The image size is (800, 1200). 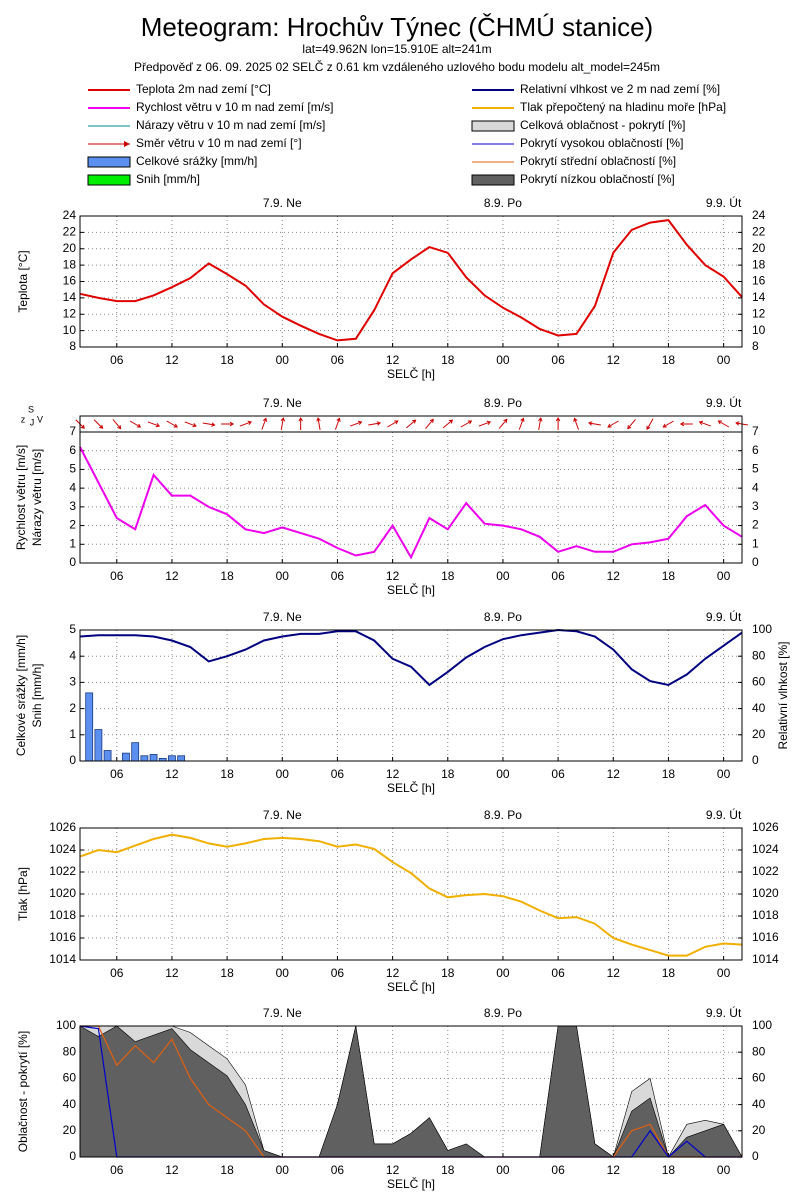 What do you see at coordinates (765, 827) in the screenshot?
I see `y2-tick-label: 1026` at bounding box center [765, 827].